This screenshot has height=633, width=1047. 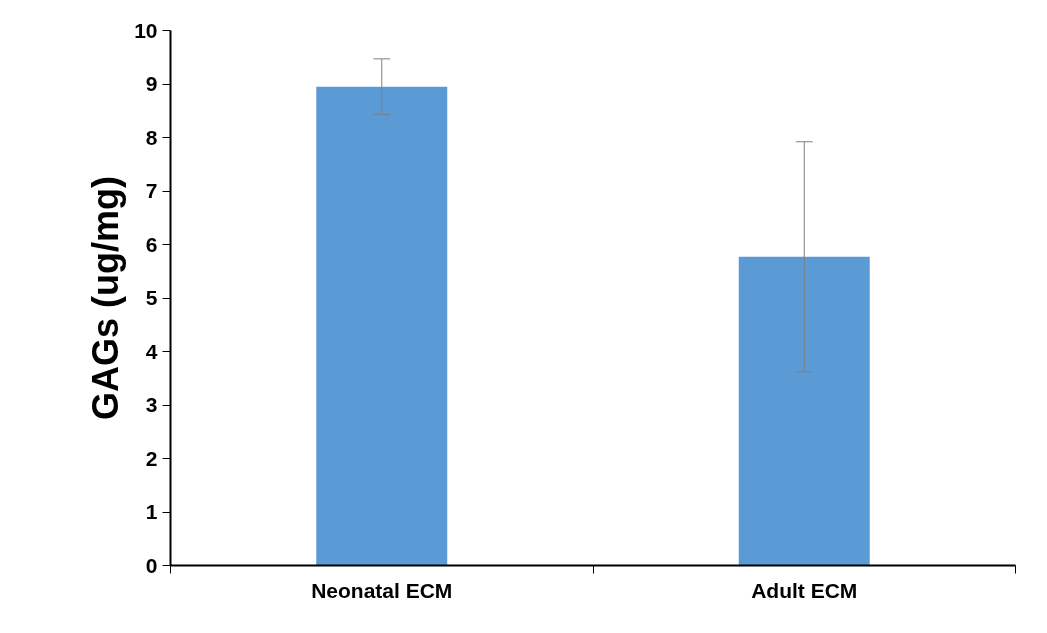 What do you see at coordinates (151, 404) in the screenshot?
I see `y-tick-label: 3` at bounding box center [151, 404].